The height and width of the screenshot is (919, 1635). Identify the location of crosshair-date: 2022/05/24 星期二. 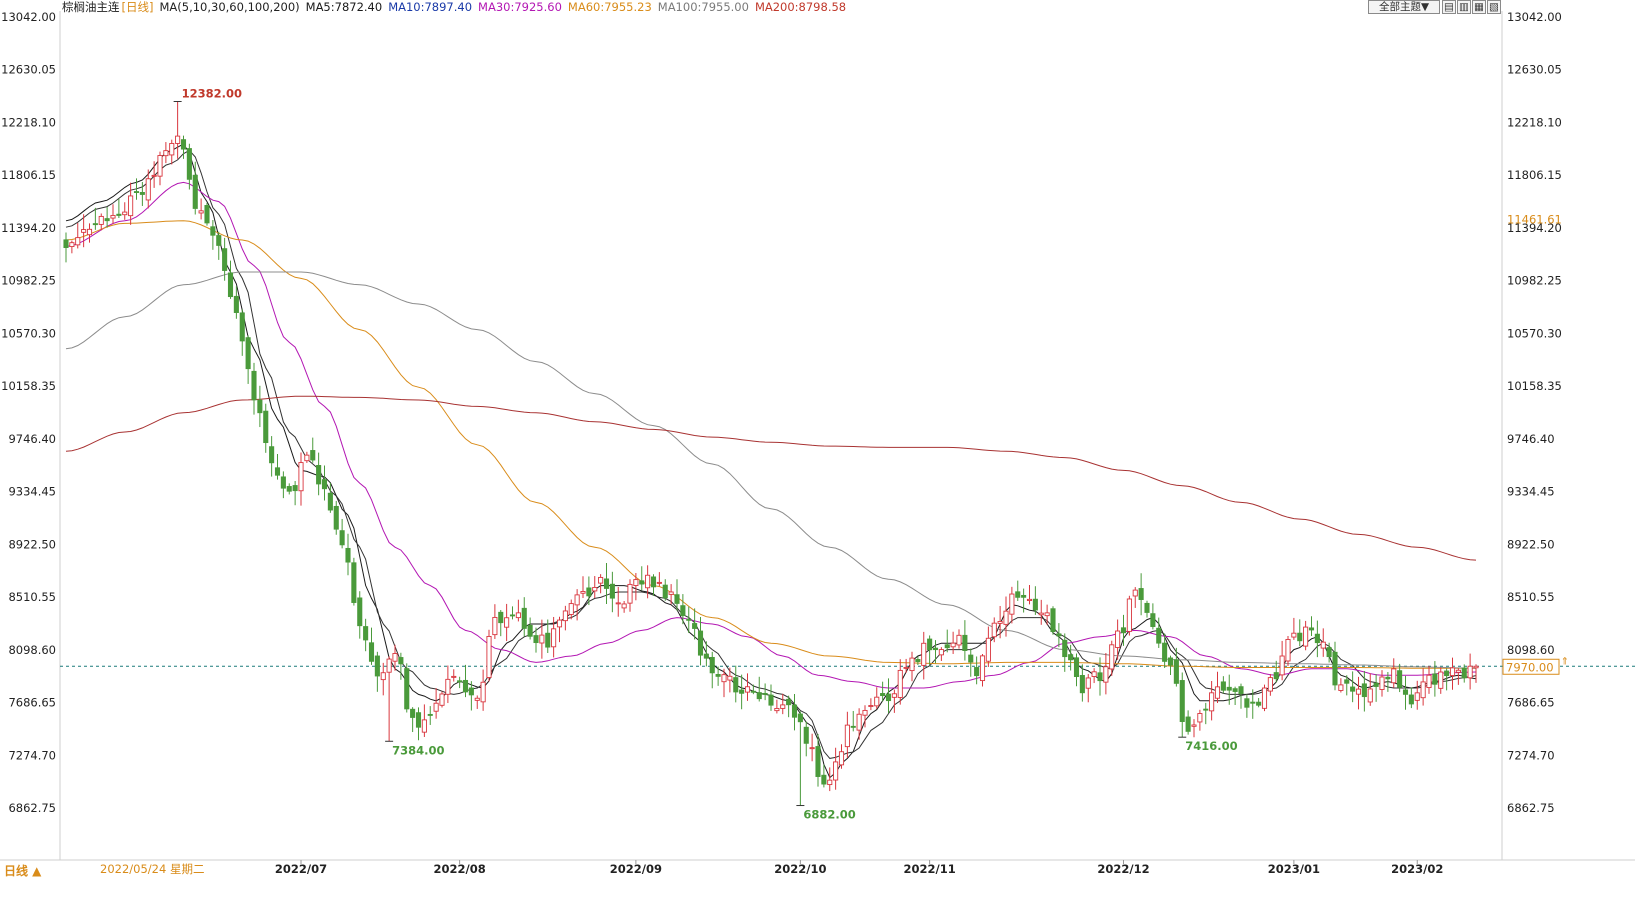
(152, 869).